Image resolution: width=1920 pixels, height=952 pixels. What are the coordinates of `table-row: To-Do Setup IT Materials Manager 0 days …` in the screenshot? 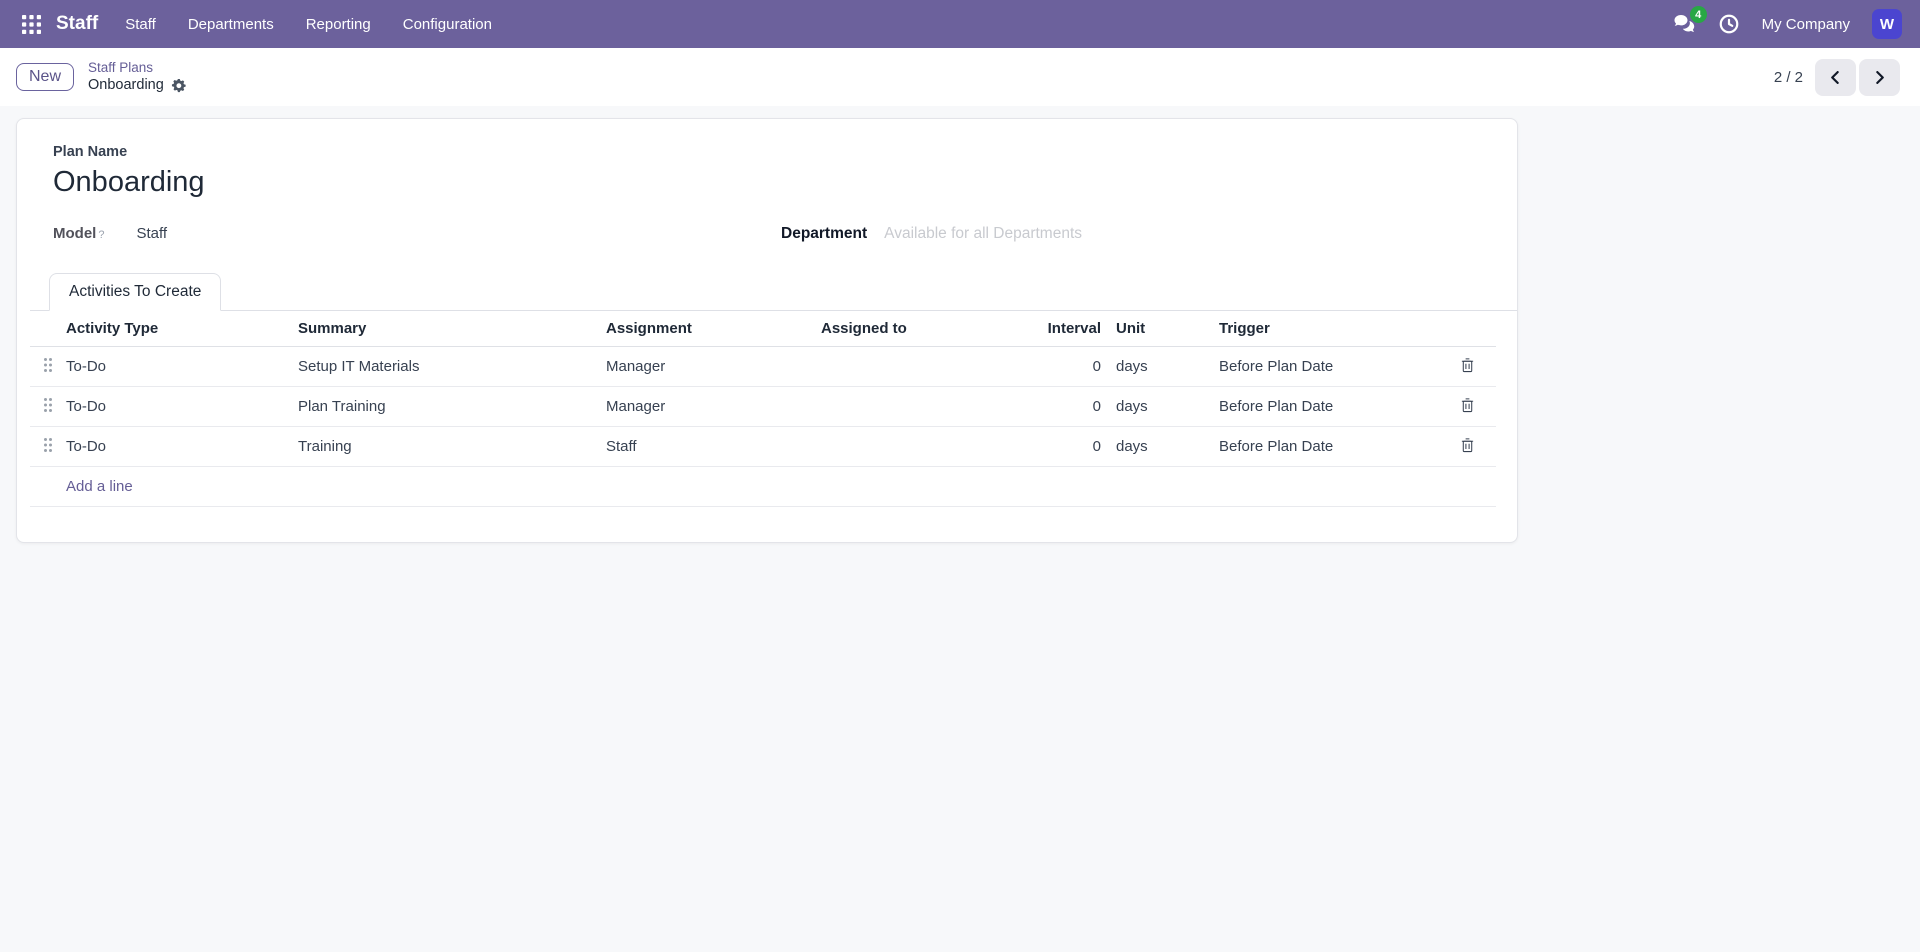 It's located at (763, 366).